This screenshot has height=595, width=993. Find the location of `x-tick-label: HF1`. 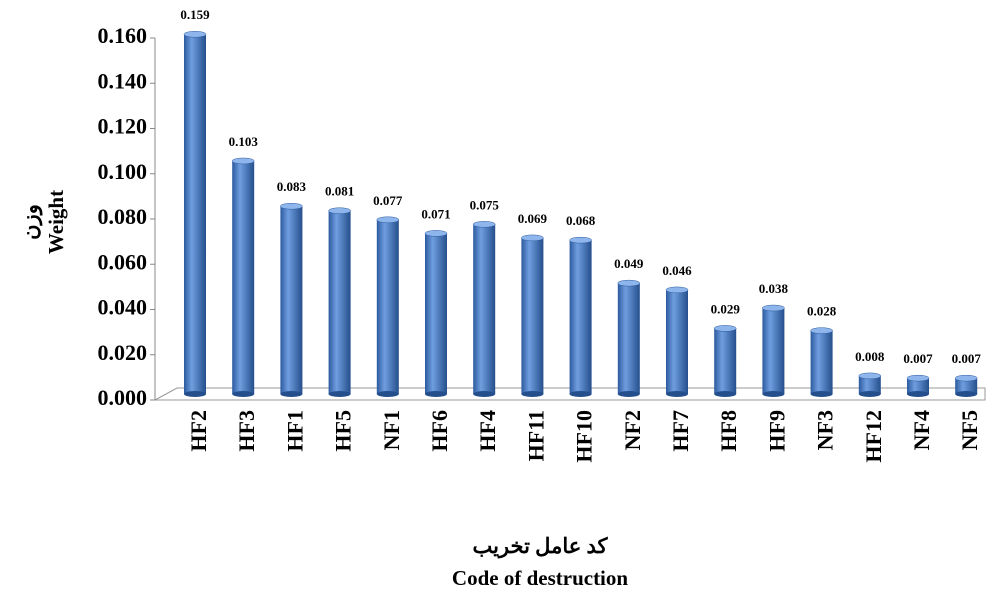

x-tick-label: HF1 is located at coordinates (294, 431).